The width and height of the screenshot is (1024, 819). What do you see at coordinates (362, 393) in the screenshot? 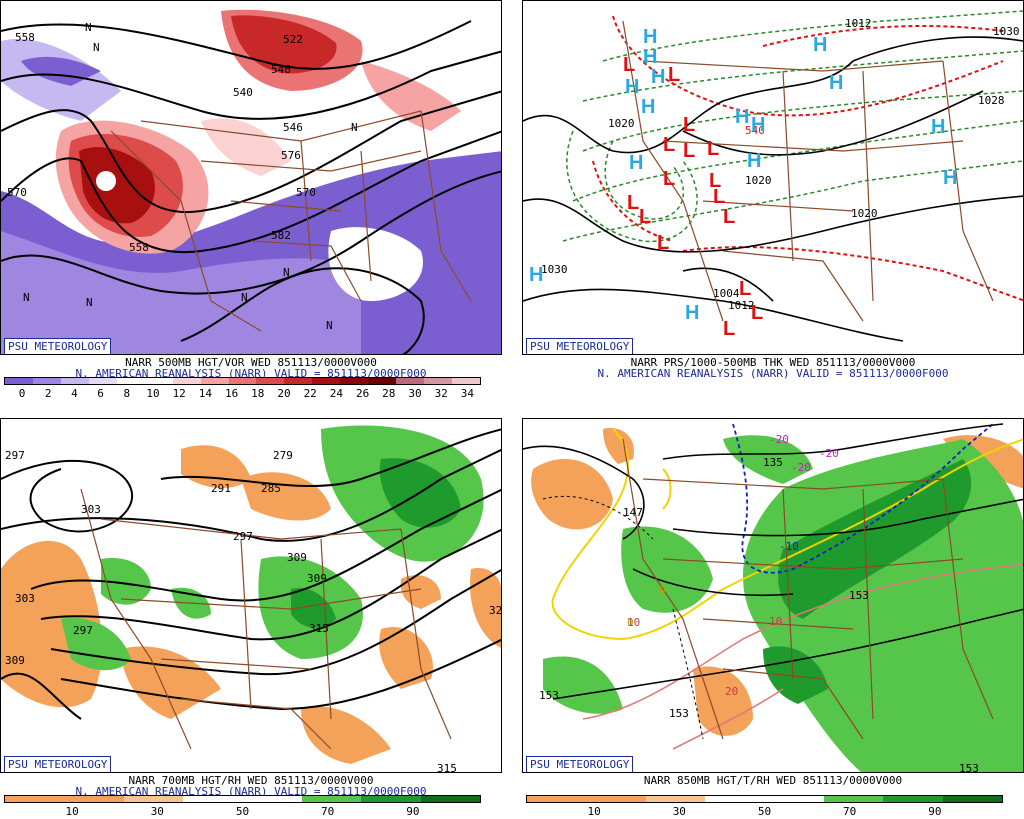
I see `colorbar-tick: 26` at bounding box center [362, 393].